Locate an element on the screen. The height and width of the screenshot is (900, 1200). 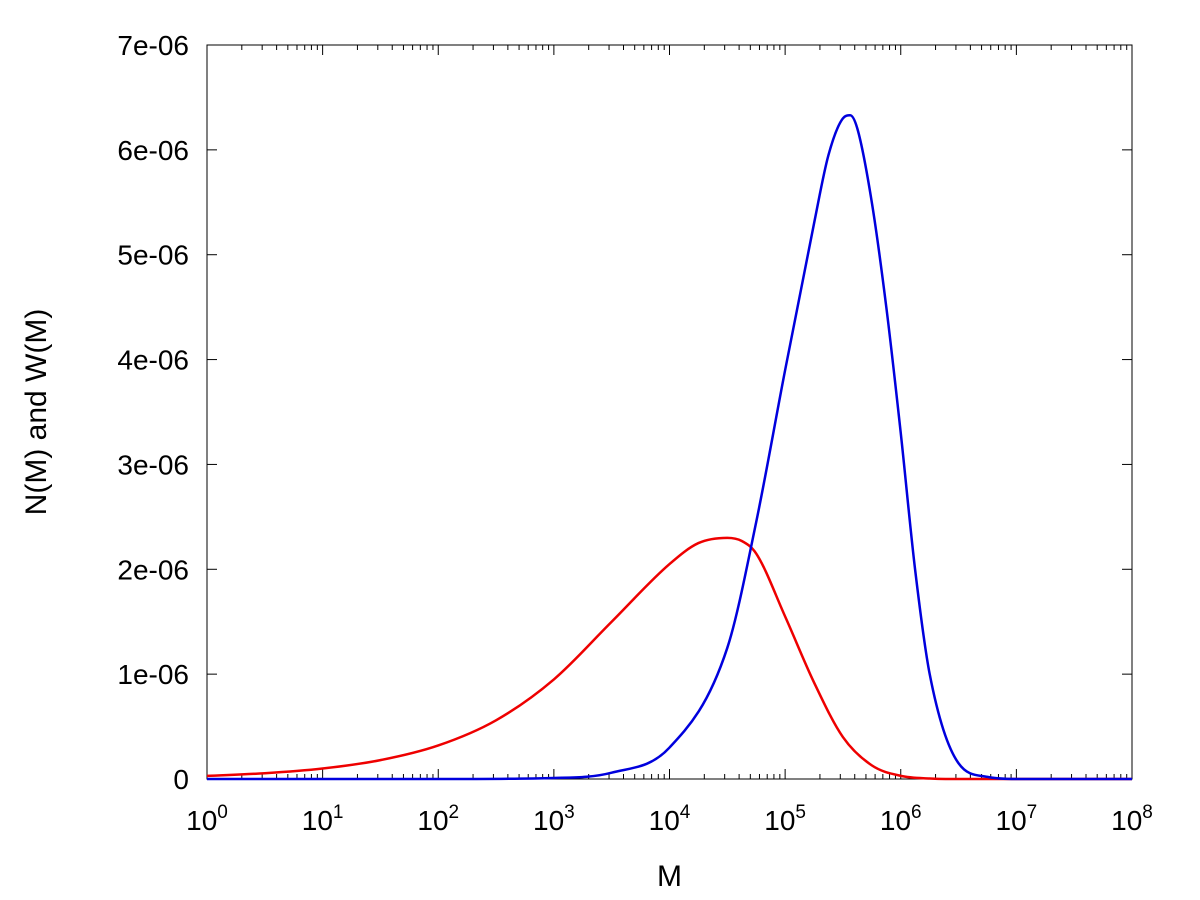
x-tick-exponent: 8 is located at coordinates (1147, 812).